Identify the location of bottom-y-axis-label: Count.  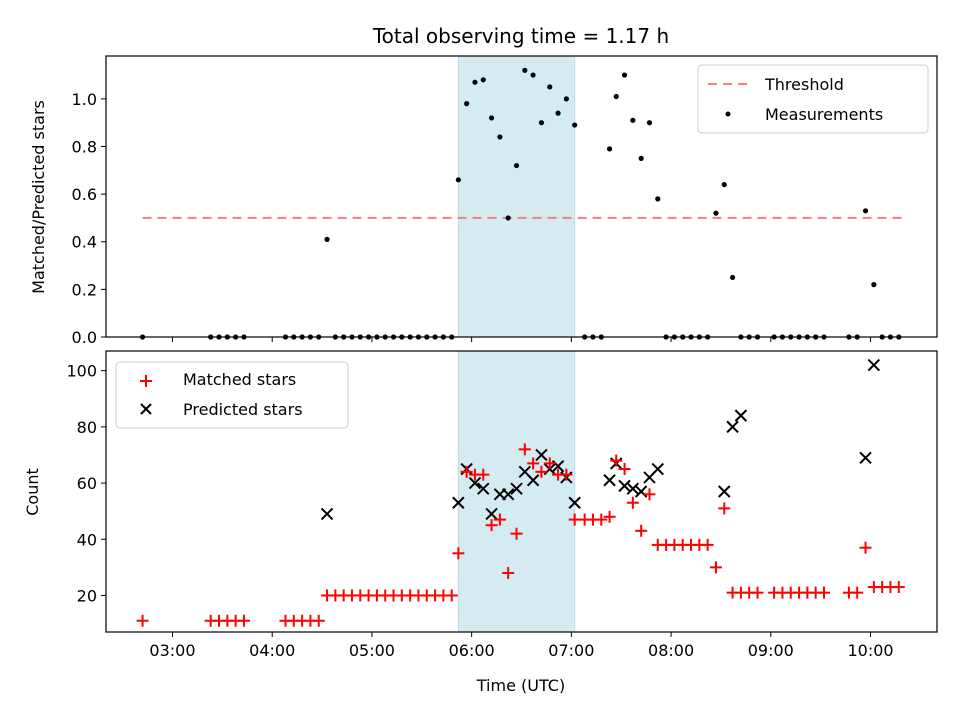
(32, 492).